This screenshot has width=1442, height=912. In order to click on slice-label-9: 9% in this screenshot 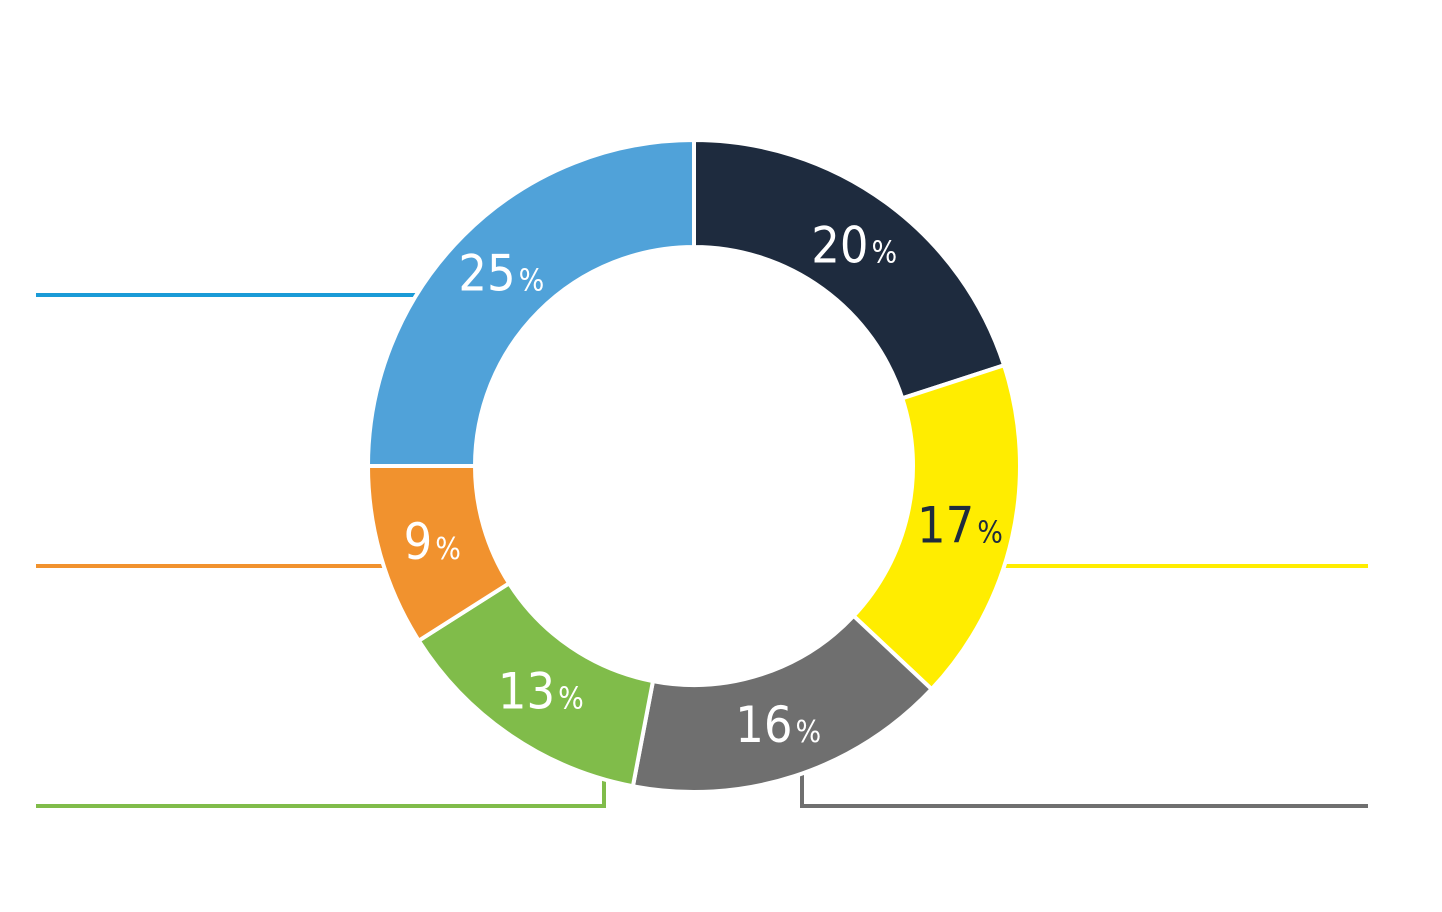, I will do `click(432, 542)`.